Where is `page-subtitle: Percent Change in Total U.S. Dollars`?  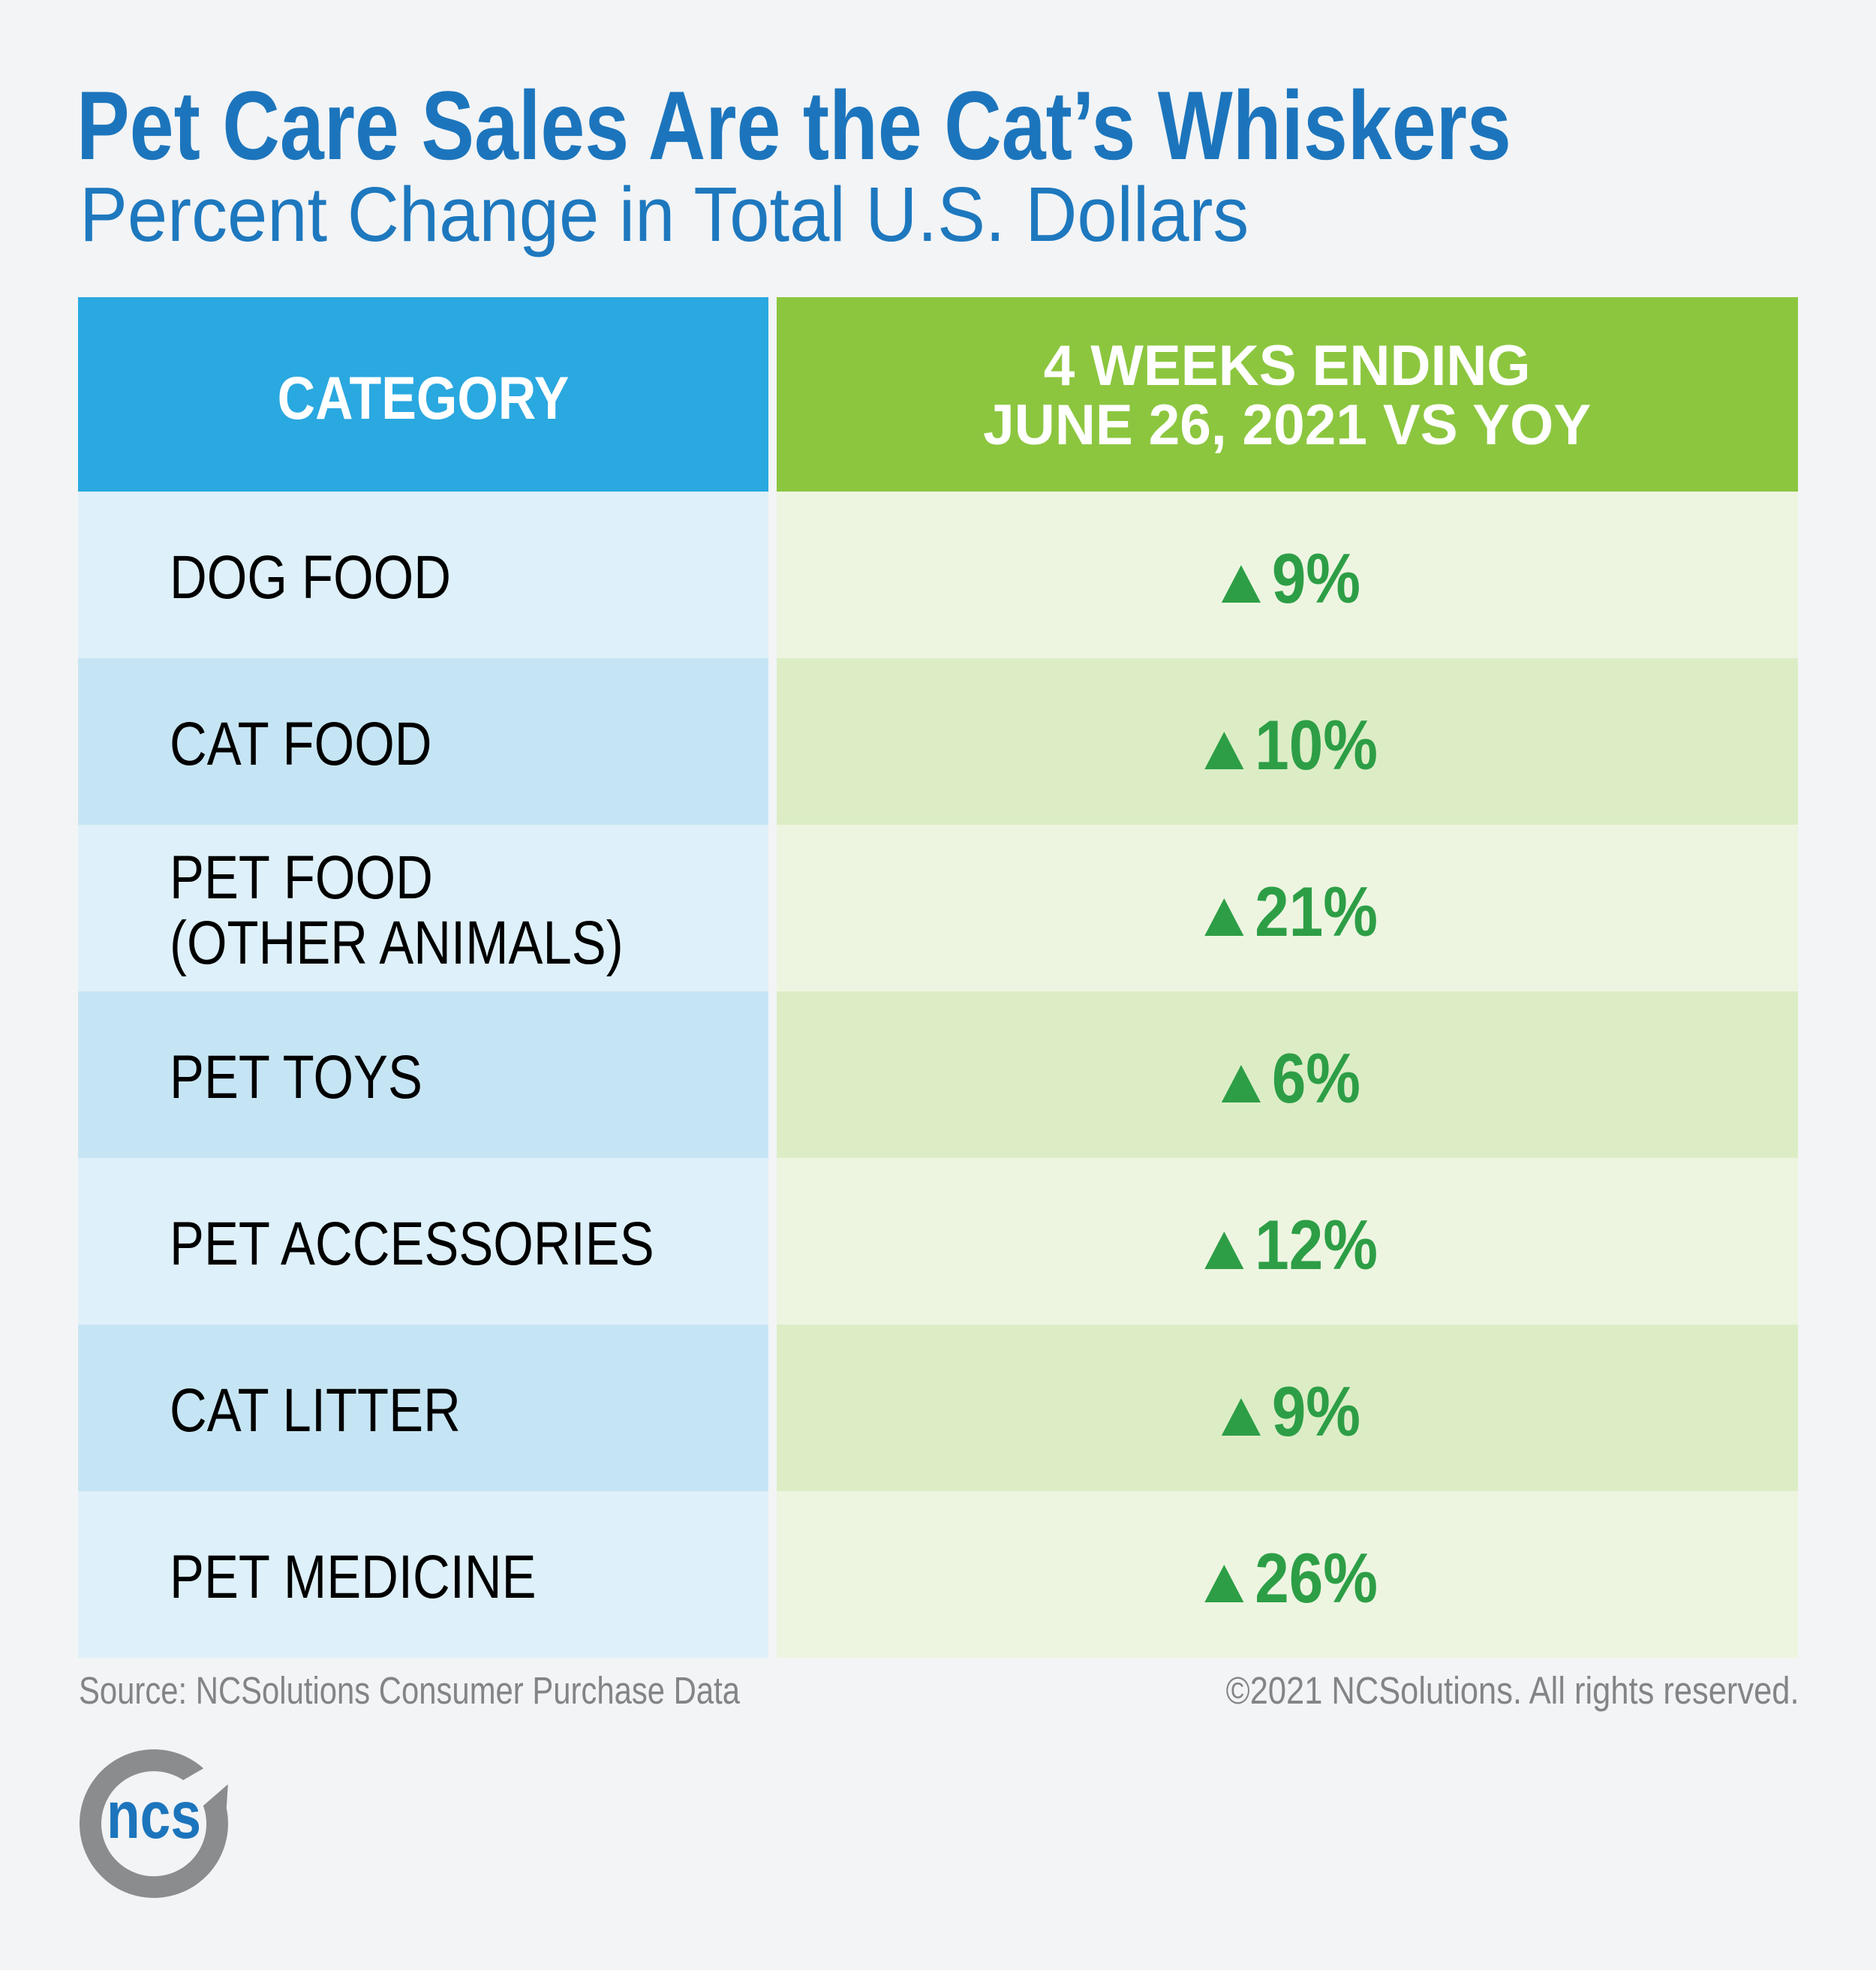 page-subtitle: Percent Change in Total U.S. Dollars is located at coordinates (708, 215).